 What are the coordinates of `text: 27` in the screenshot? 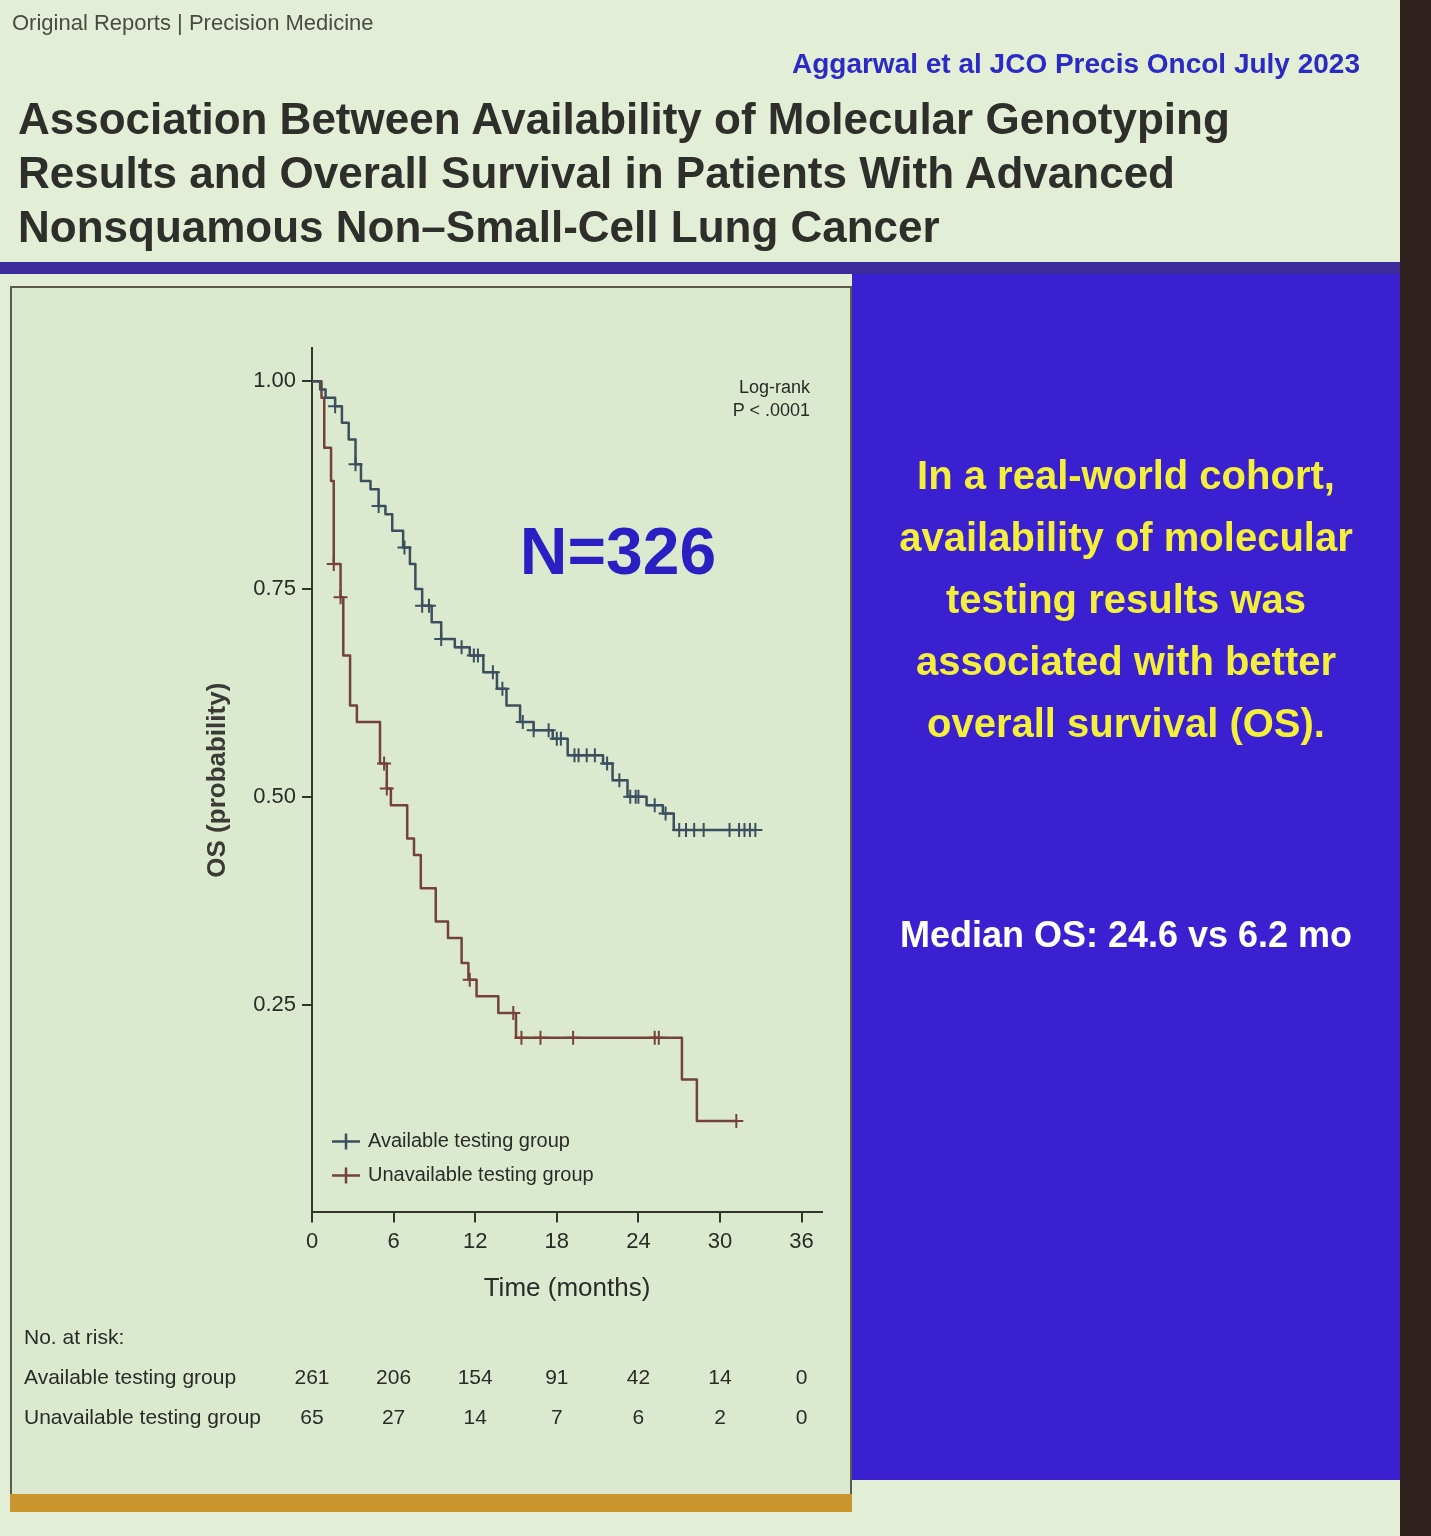 It's located at (393, 1416).